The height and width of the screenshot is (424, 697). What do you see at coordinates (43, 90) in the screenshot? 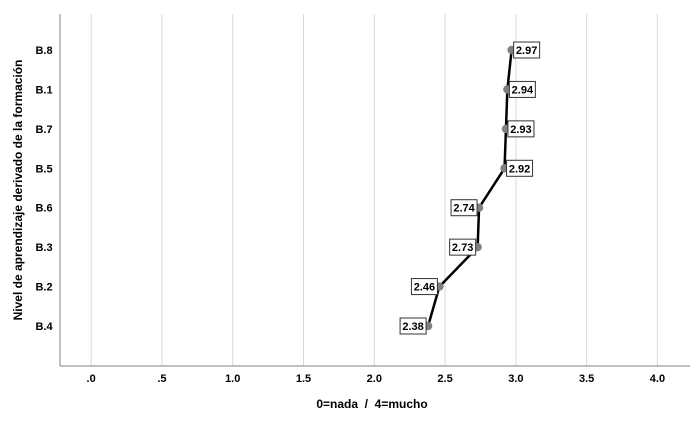
I see `y-tick-label: B.1` at bounding box center [43, 90].